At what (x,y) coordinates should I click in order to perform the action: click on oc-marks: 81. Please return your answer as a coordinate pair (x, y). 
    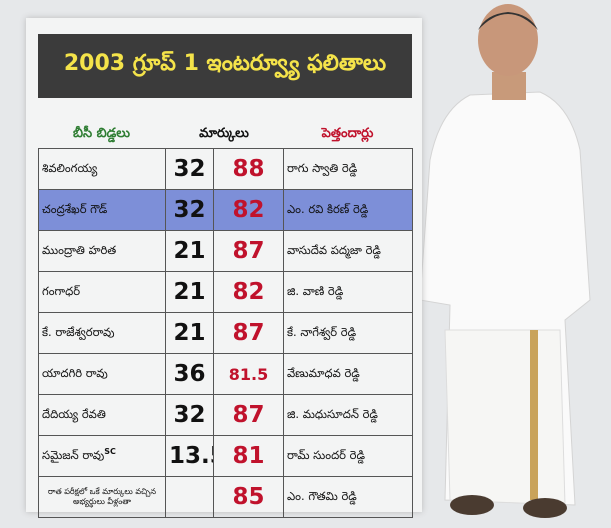
    Looking at the image, I should click on (248, 456).